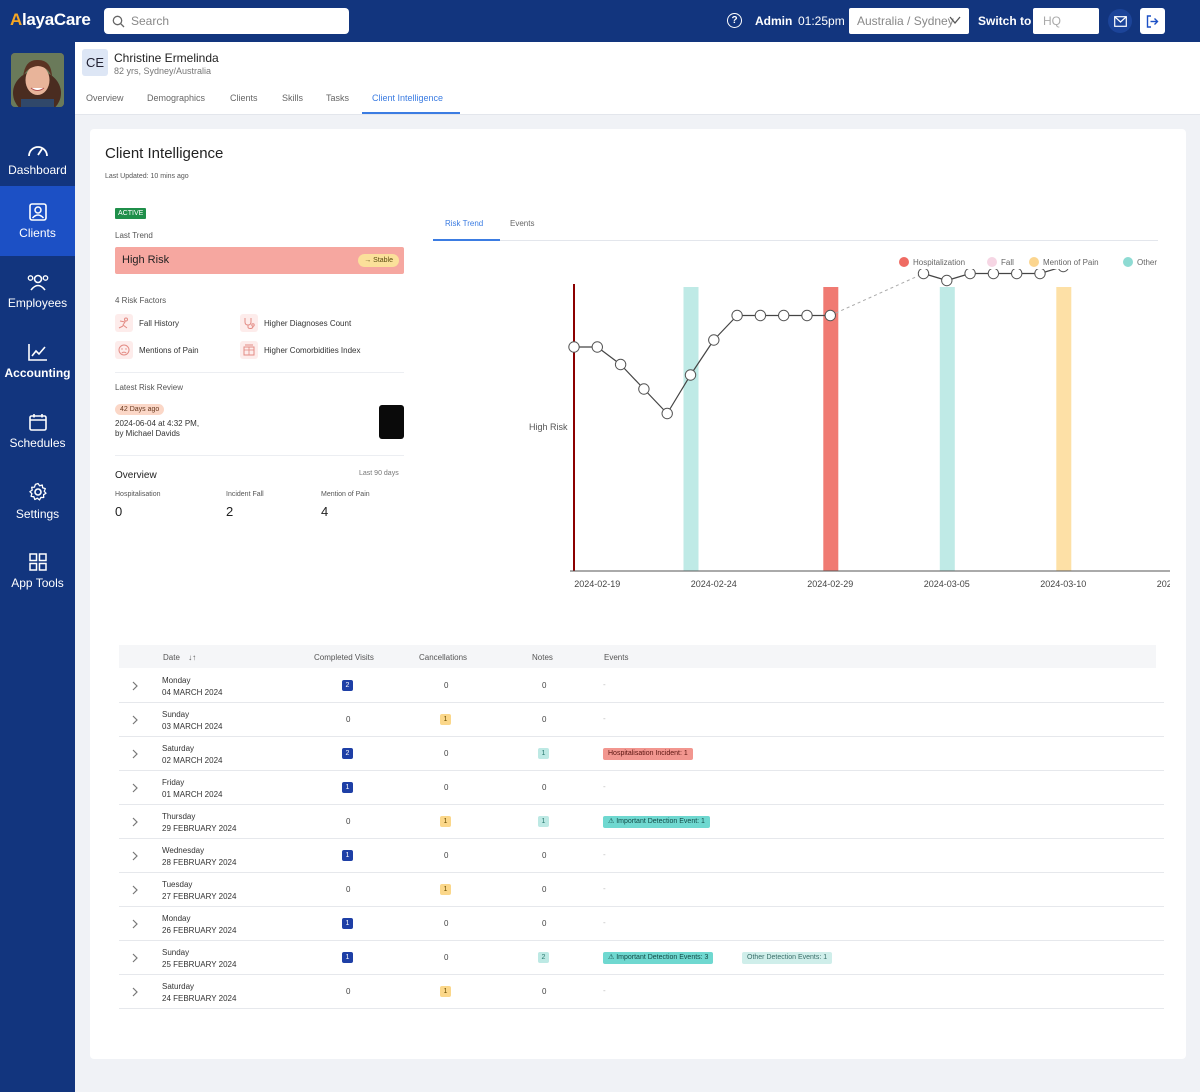  What do you see at coordinates (338, 98) in the screenshot?
I see `tab-tasks: Tasks` at bounding box center [338, 98].